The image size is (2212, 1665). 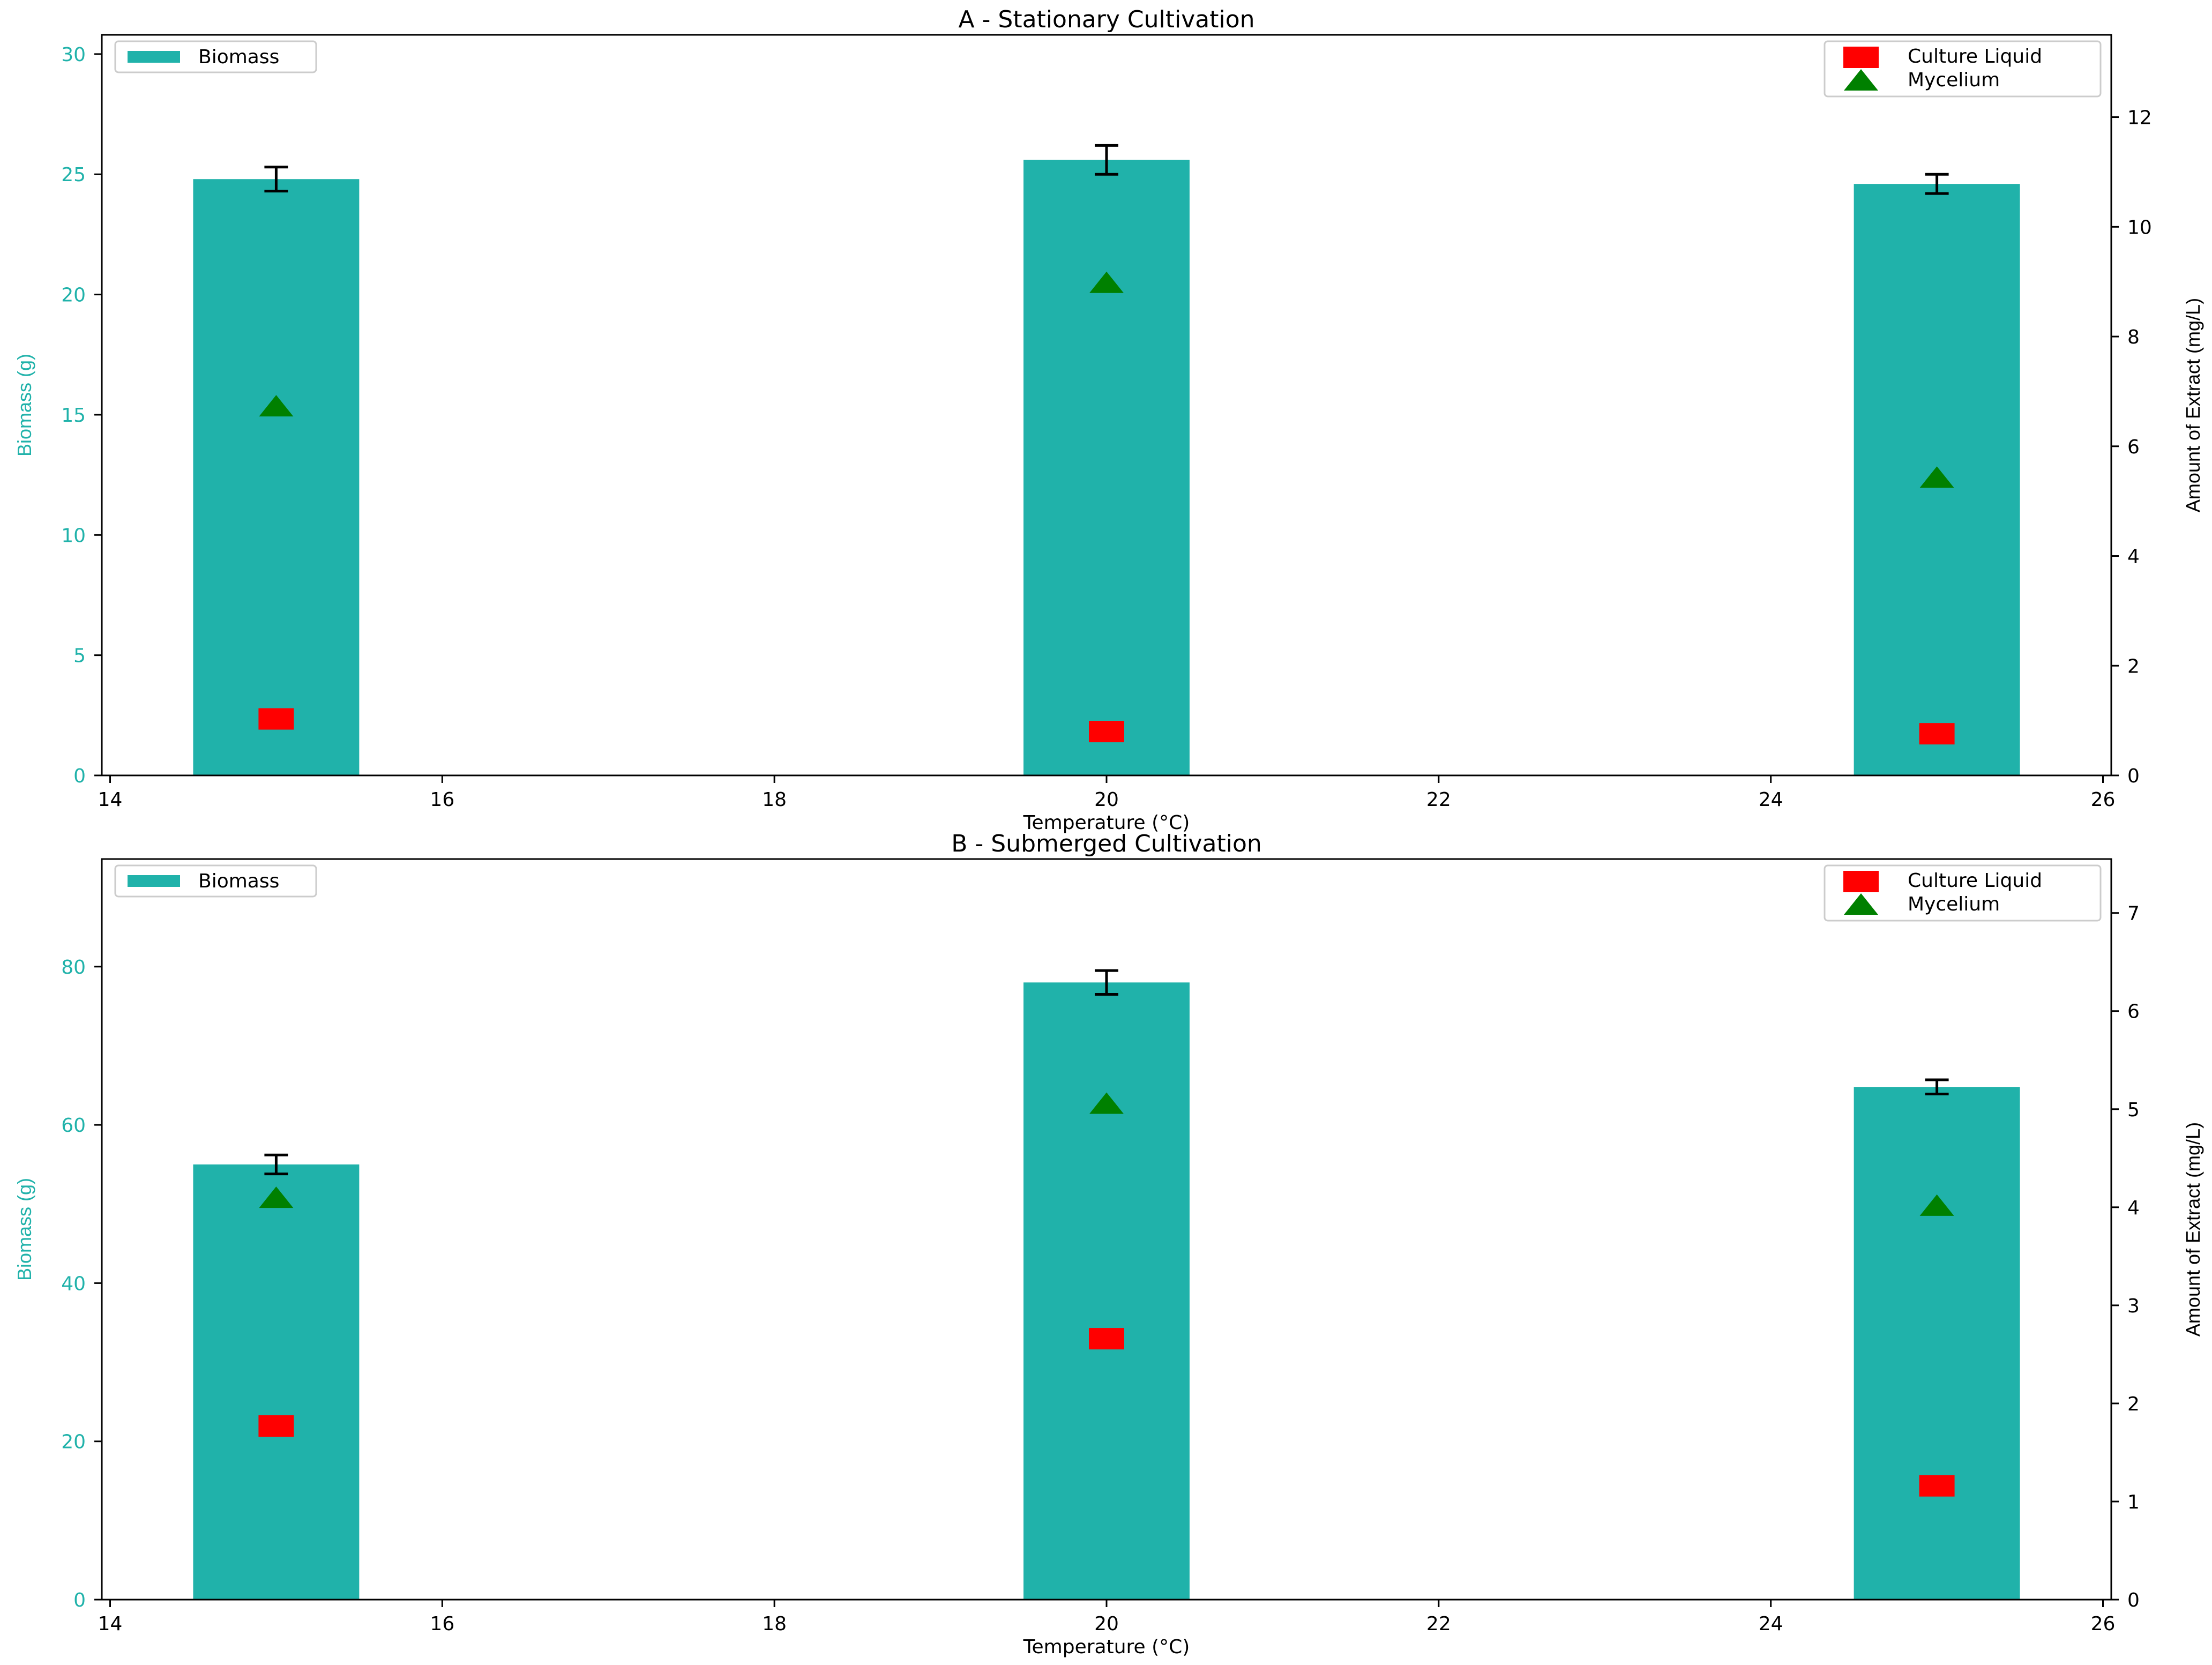 What do you see at coordinates (2133, 1502) in the screenshot?
I see `y2-tick-label: 1` at bounding box center [2133, 1502].